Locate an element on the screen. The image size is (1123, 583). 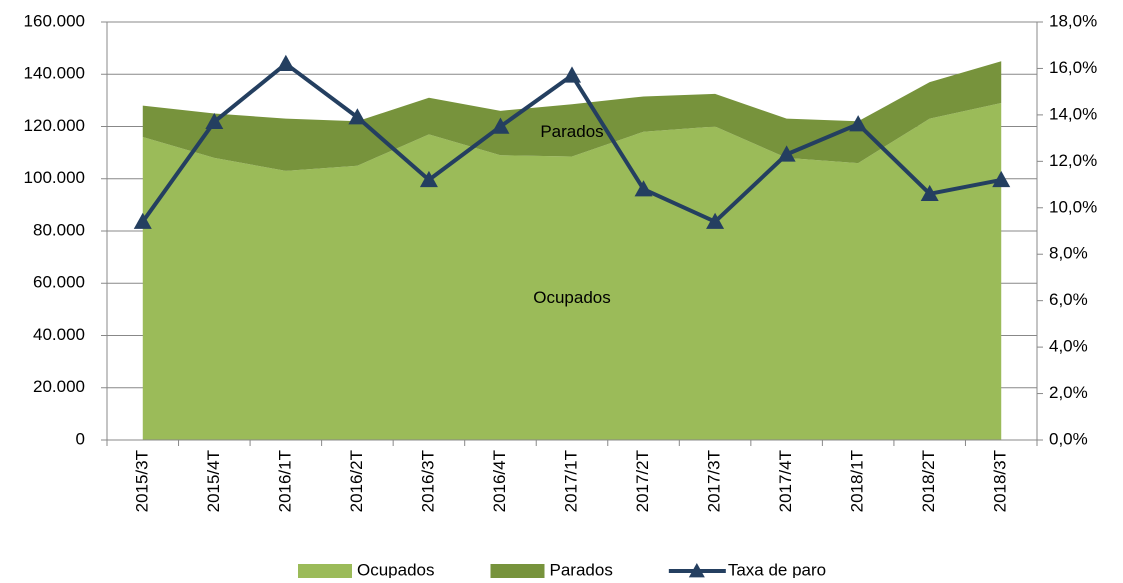
area-label: Ocupados is located at coordinates (572, 297).